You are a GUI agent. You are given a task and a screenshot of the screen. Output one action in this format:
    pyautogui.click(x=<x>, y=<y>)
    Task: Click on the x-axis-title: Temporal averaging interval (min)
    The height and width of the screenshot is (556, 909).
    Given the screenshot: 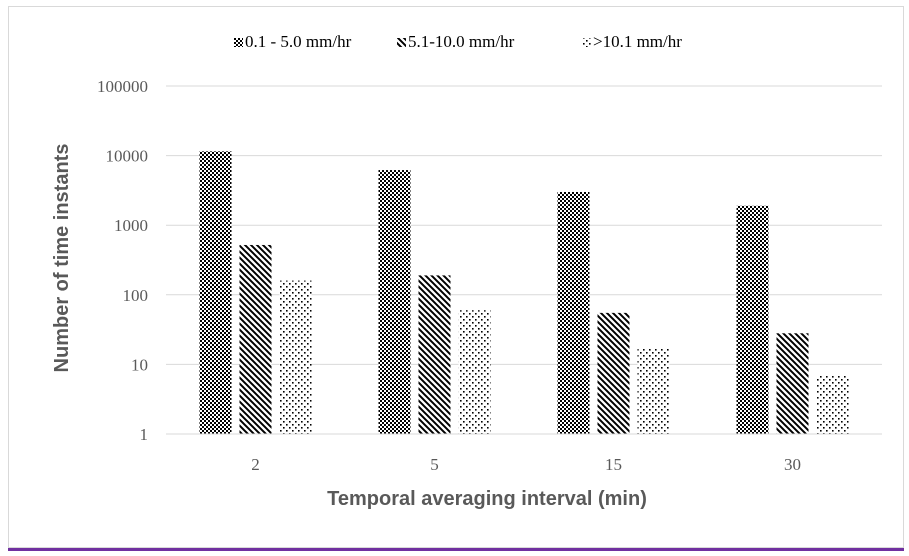 What is the action you would take?
    pyautogui.click(x=487, y=499)
    